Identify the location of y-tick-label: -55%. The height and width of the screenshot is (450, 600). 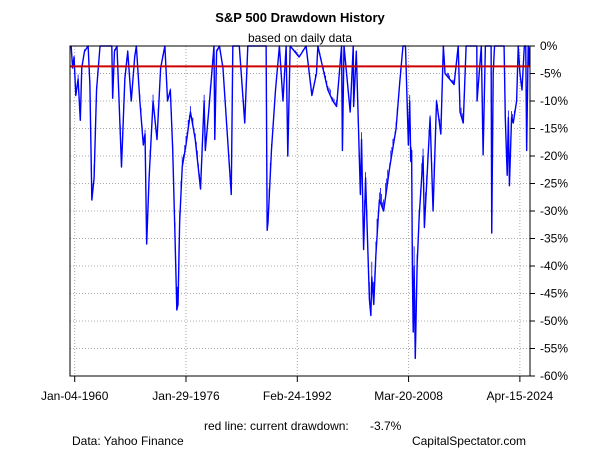
(554, 349).